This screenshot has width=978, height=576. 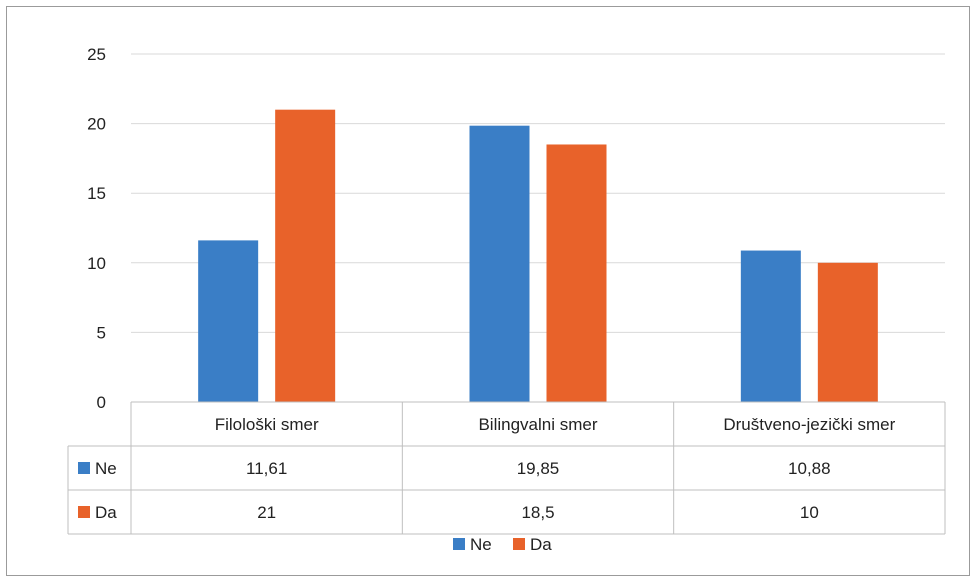 What do you see at coordinates (96, 193) in the screenshot?
I see `y-tick-label: 15` at bounding box center [96, 193].